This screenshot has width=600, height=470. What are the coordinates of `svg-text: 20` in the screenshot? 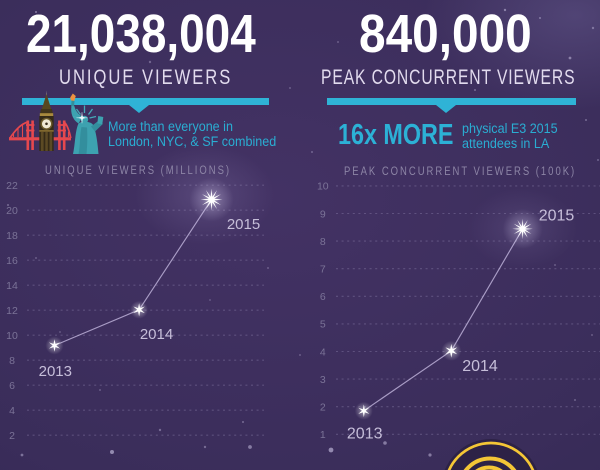 It's located at (12, 211).